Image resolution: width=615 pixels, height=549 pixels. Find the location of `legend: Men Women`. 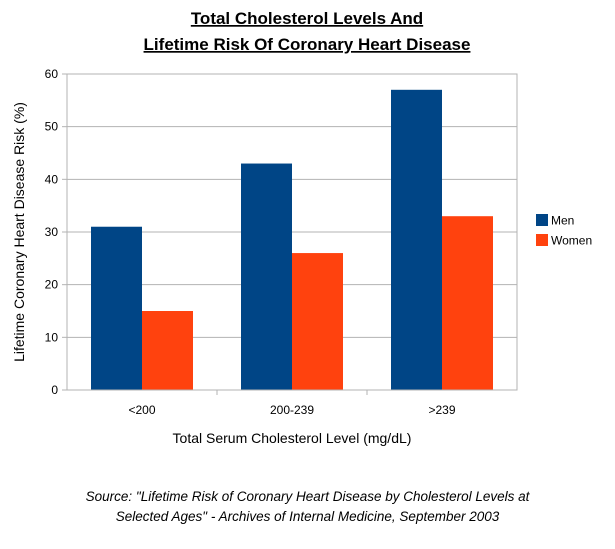

legend: Men Women is located at coordinates (564, 231).